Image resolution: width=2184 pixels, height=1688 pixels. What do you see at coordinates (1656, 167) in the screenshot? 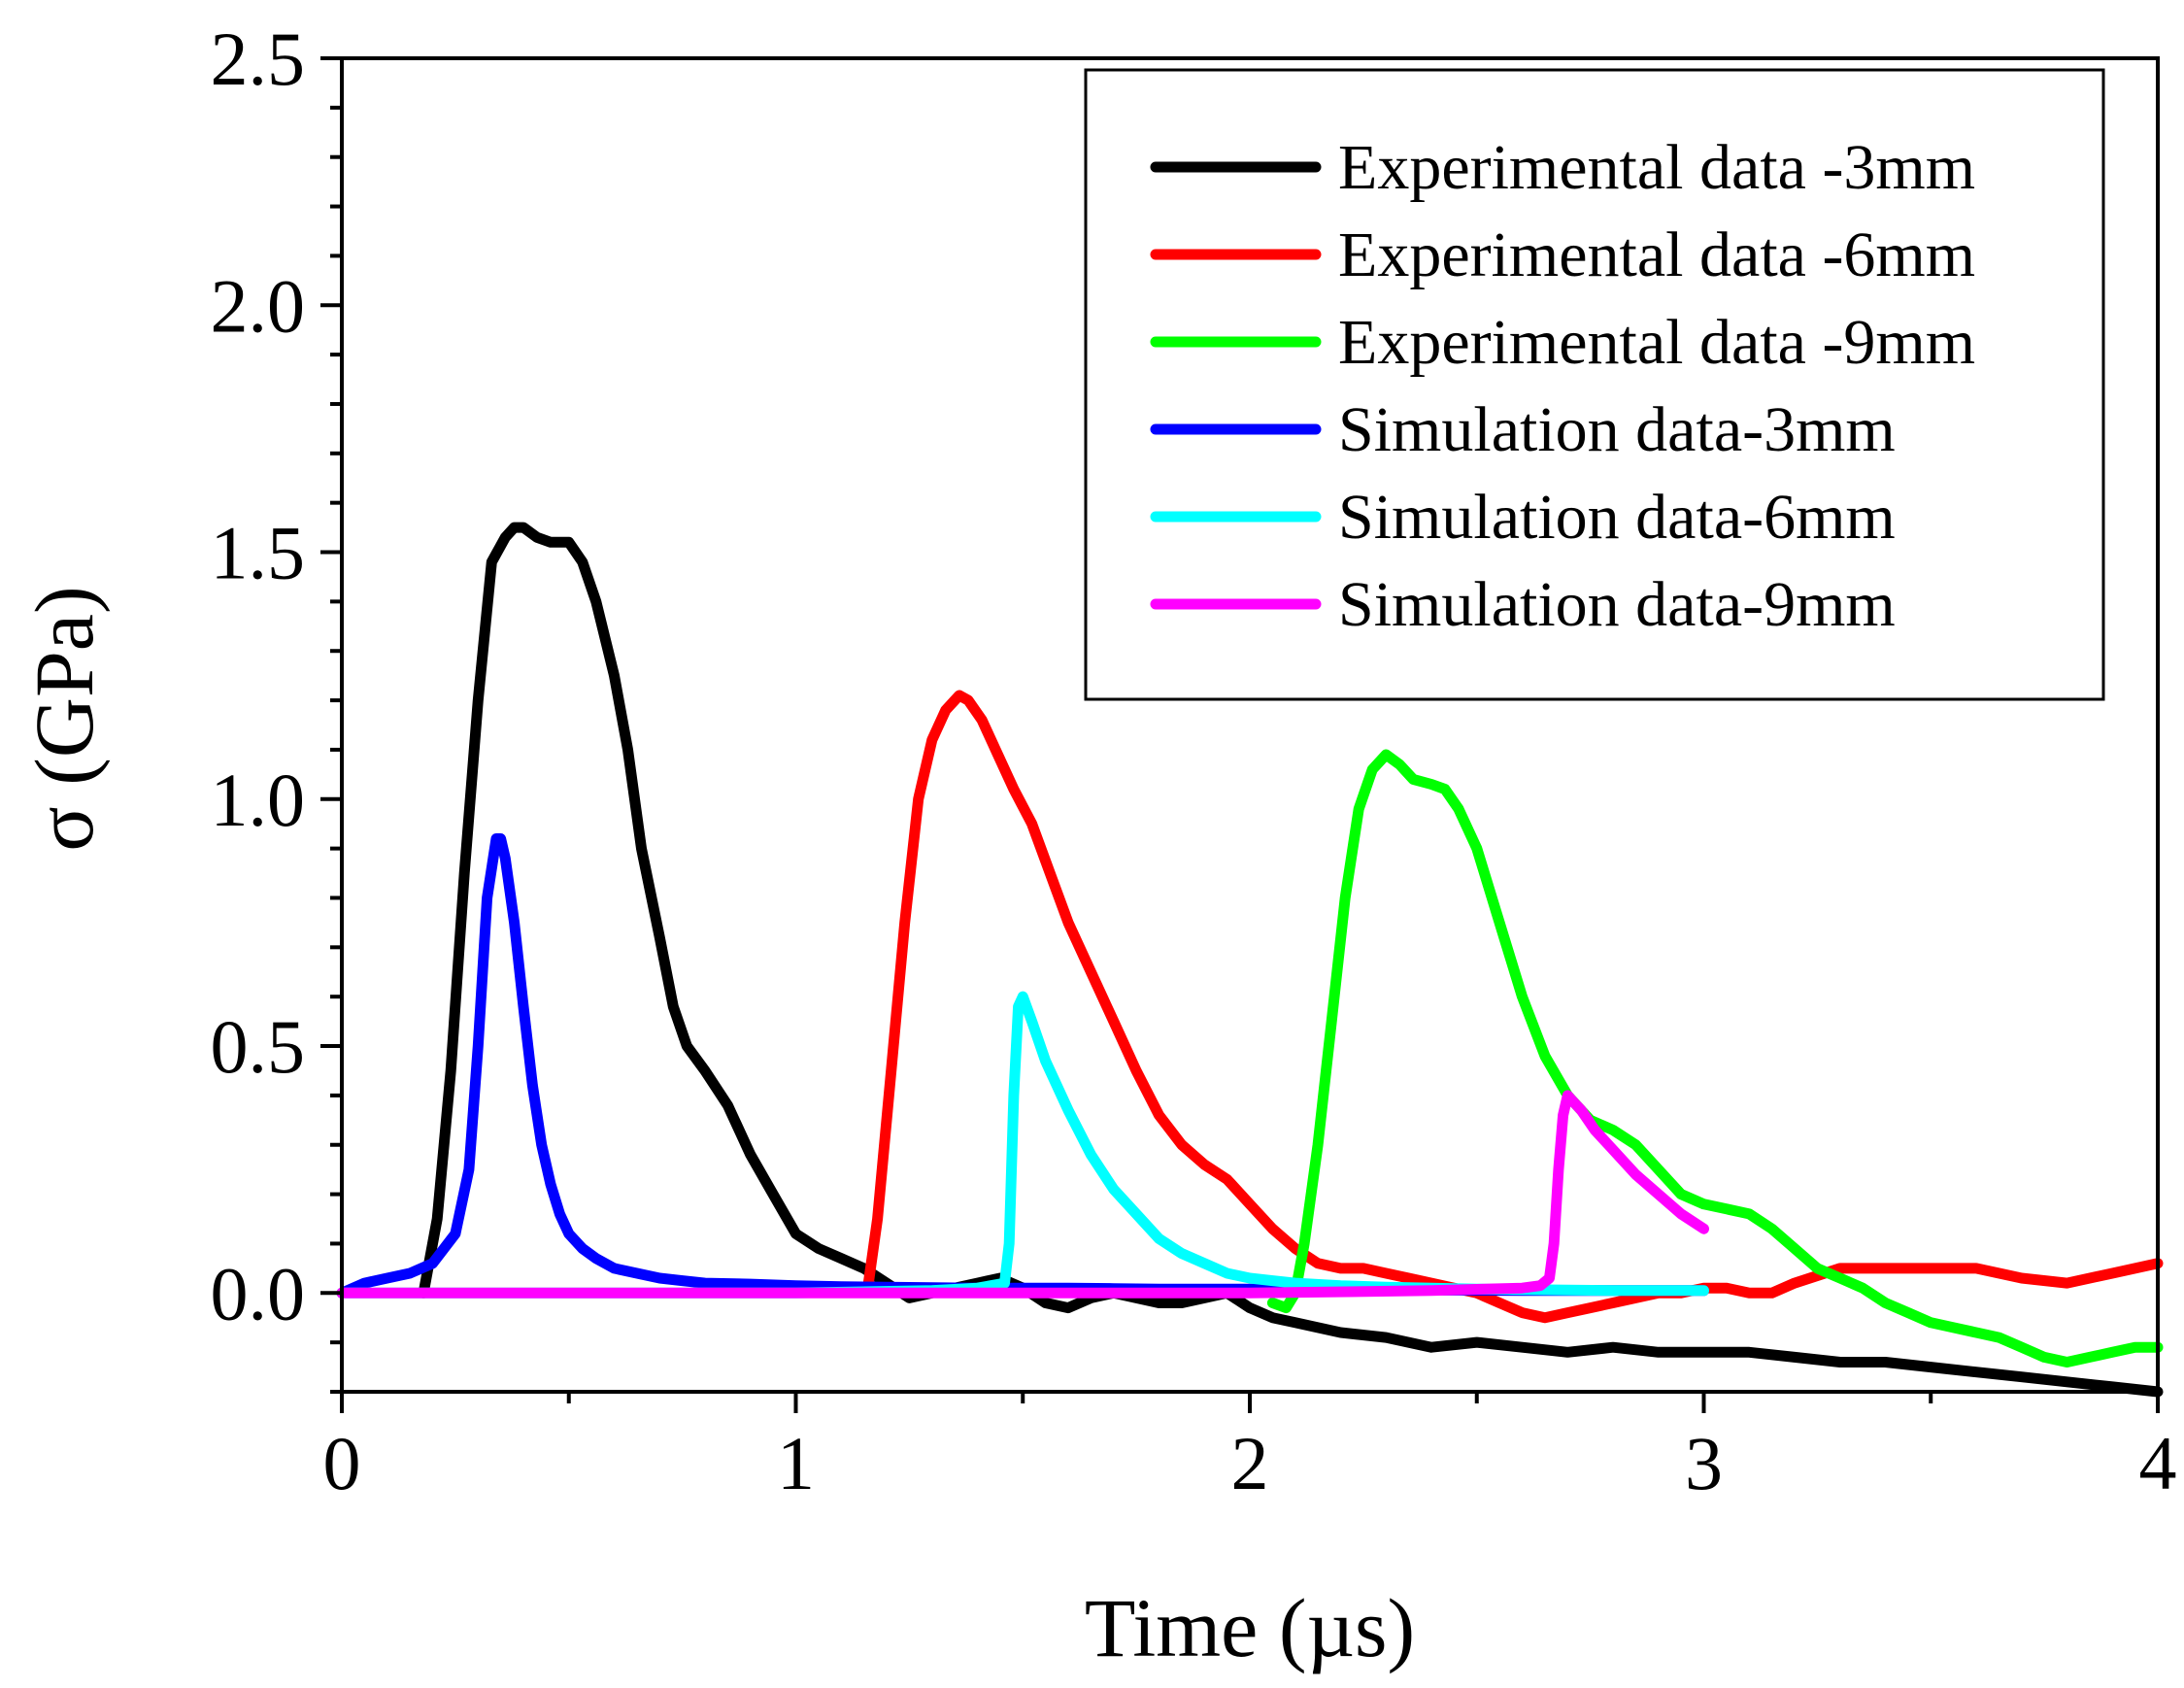
I see `legend-label-1: Experimental data -3mm` at bounding box center [1656, 167].